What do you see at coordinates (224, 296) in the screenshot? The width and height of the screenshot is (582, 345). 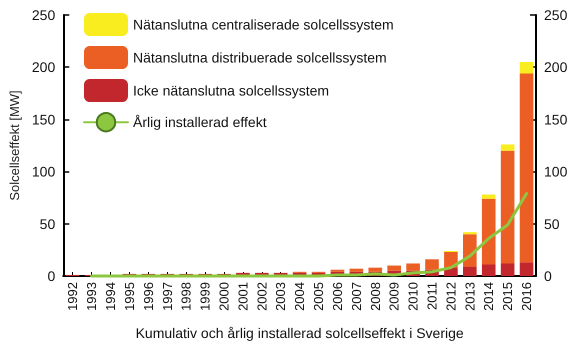 I see `x-tick-label: 2000` at bounding box center [224, 296].